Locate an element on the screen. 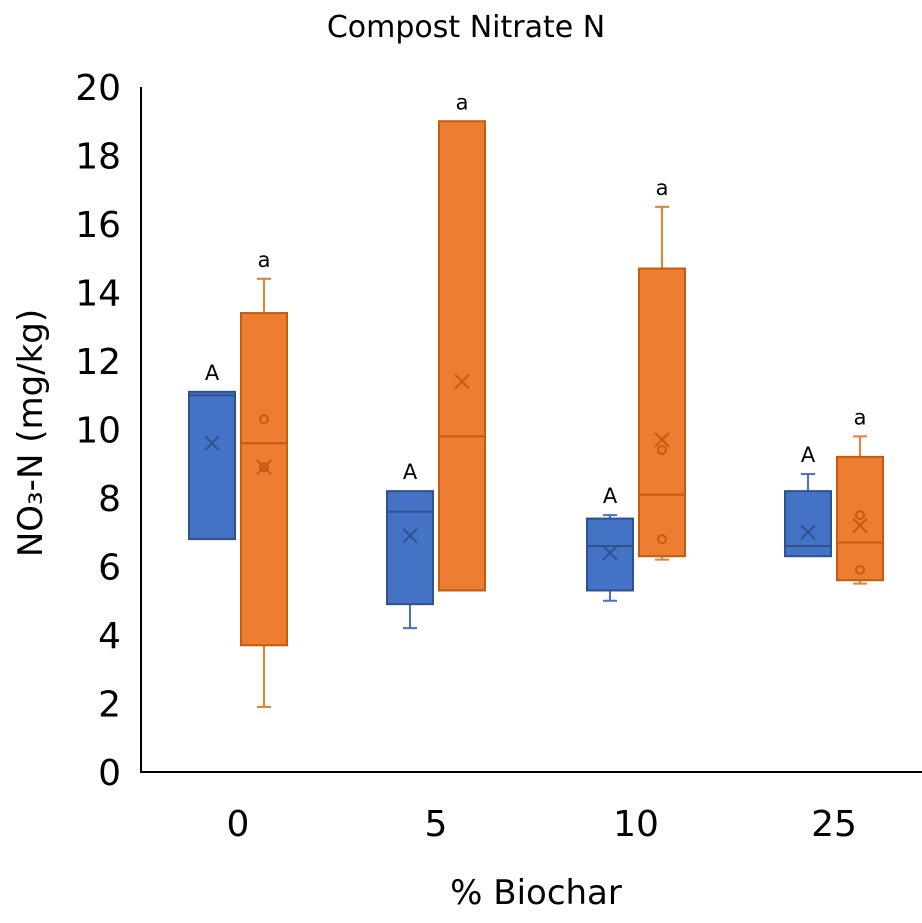  y-tick-label: 20 is located at coordinates (98, 88).